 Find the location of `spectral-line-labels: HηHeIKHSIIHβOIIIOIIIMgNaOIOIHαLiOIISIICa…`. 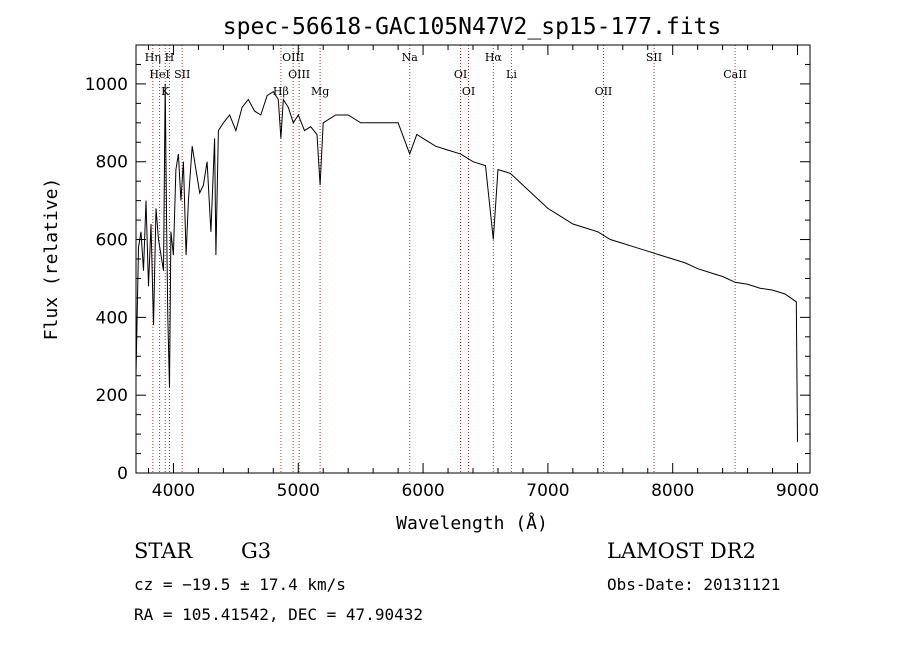

spectral-line-labels: HηHeIKHSIIHβOIIIOIIIMgNaOIOIHαLiOIISIICa… is located at coordinates (446, 74).